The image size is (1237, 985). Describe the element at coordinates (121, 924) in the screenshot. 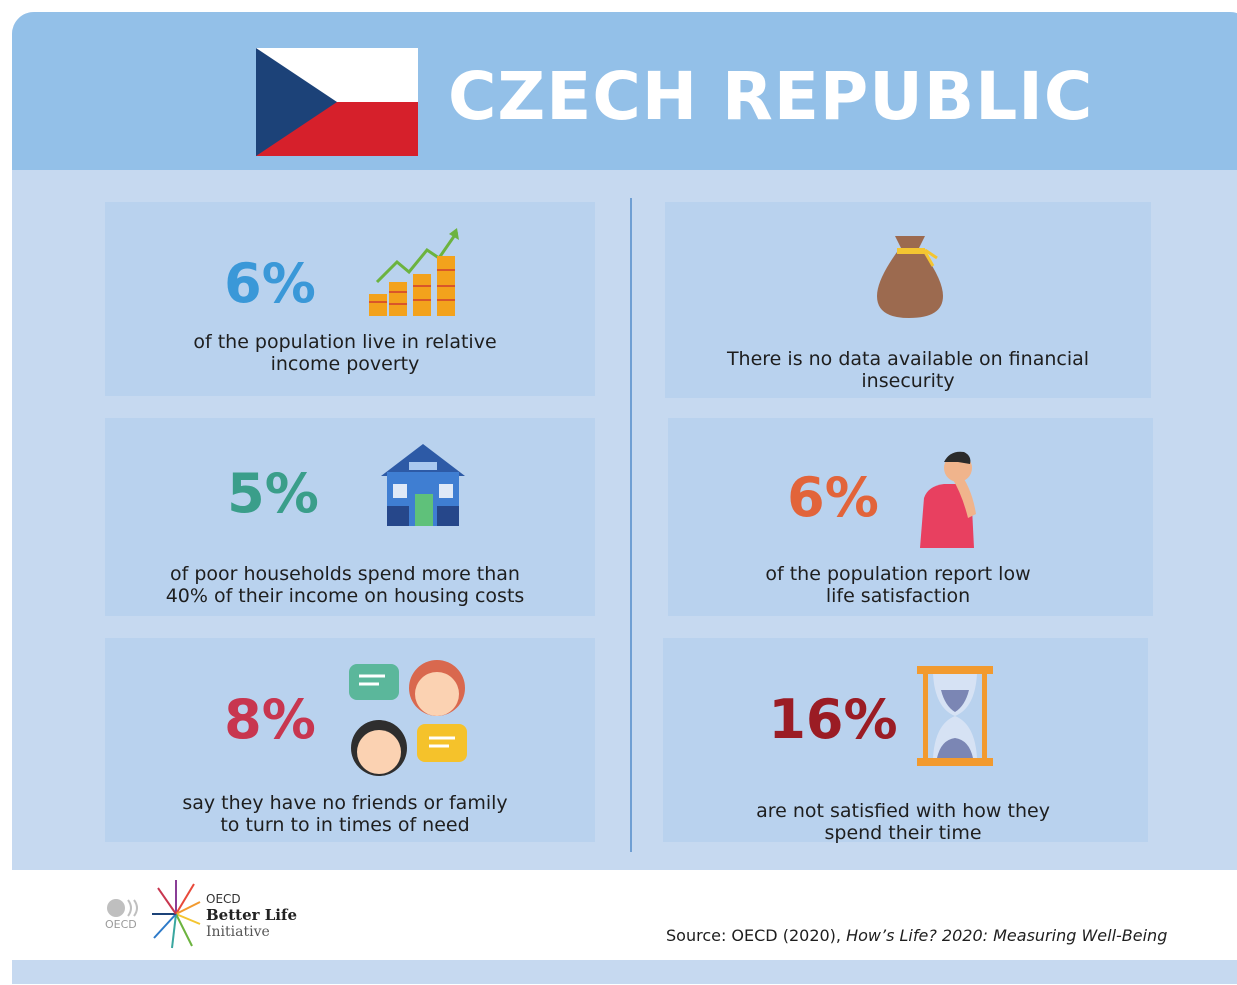

I see `logo-mark: OECD` at that location.